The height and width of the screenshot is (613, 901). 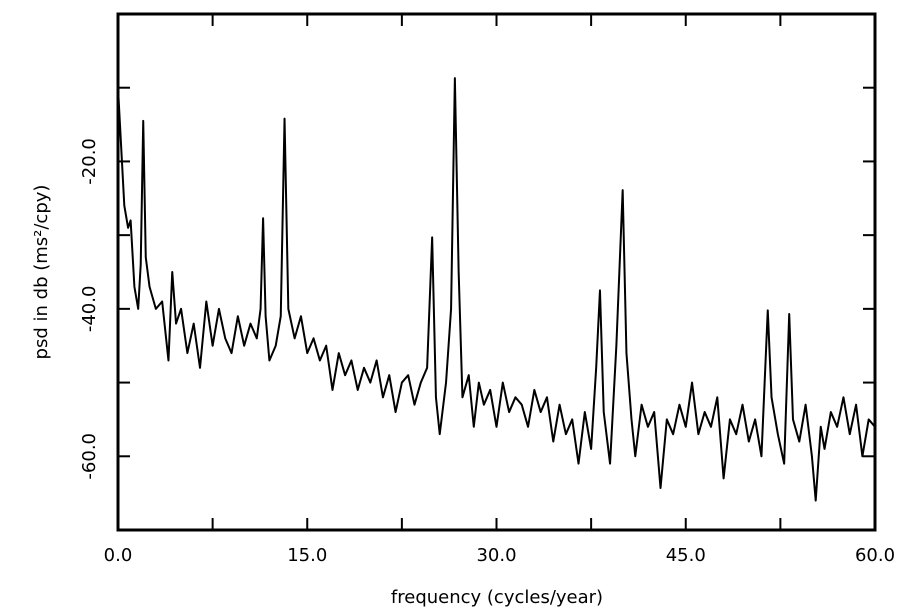 What do you see at coordinates (307, 555) in the screenshot?
I see `x-tick-label: 15.0` at bounding box center [307, 555].